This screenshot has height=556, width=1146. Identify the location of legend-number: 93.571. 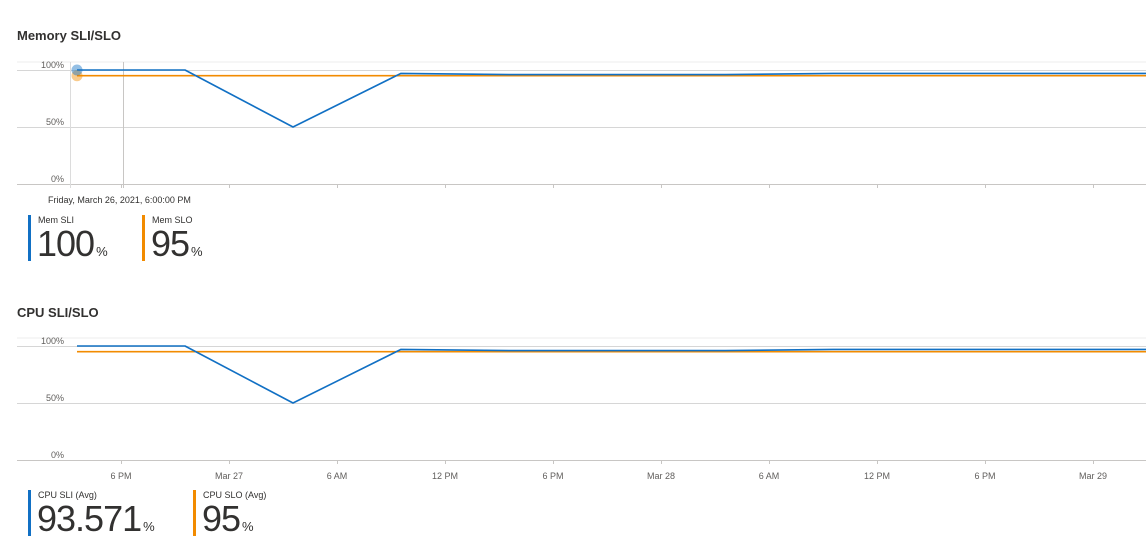
(89, 518).